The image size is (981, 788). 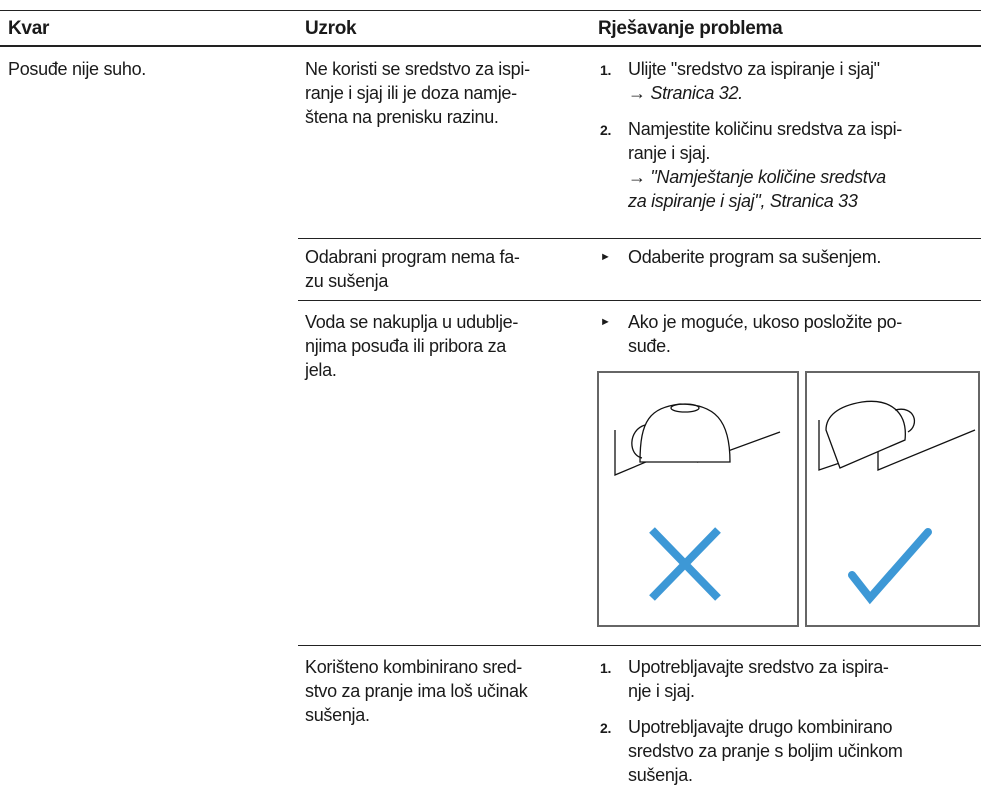 What do you see at coordinates (765, 751) in the screenshot?
I see `step-line: sredstvo za pranje s boljim učinkom` at bounding box center [765, 751].